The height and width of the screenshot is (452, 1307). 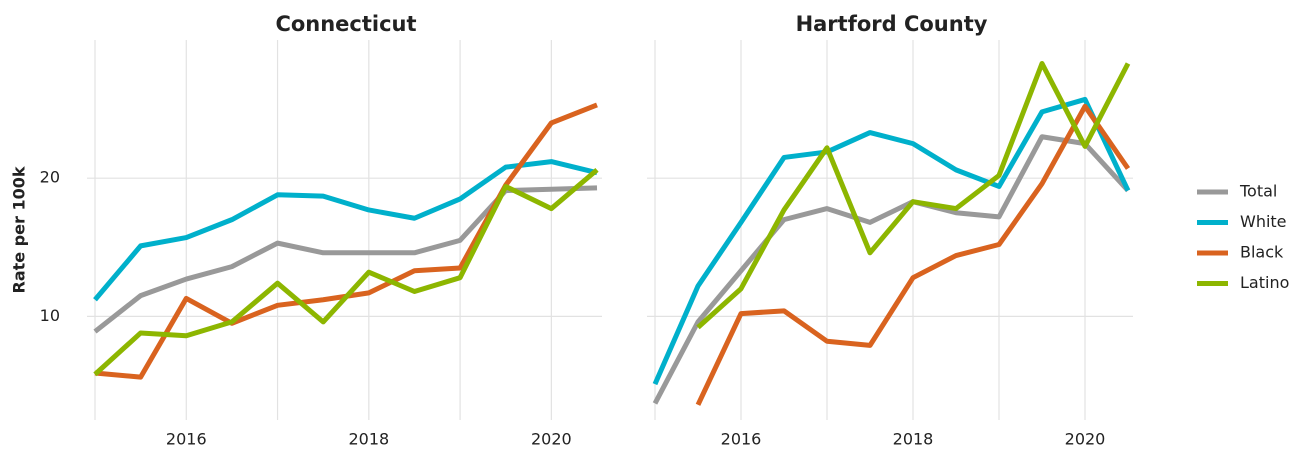 I want to click on legend-label: Black, so click(x=1262, y=252).